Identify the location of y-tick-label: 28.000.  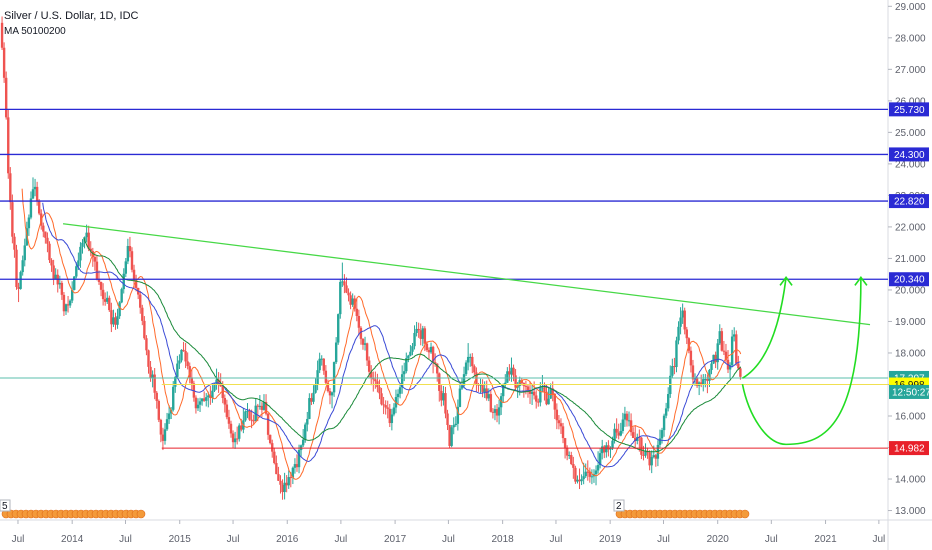
(910, 38).